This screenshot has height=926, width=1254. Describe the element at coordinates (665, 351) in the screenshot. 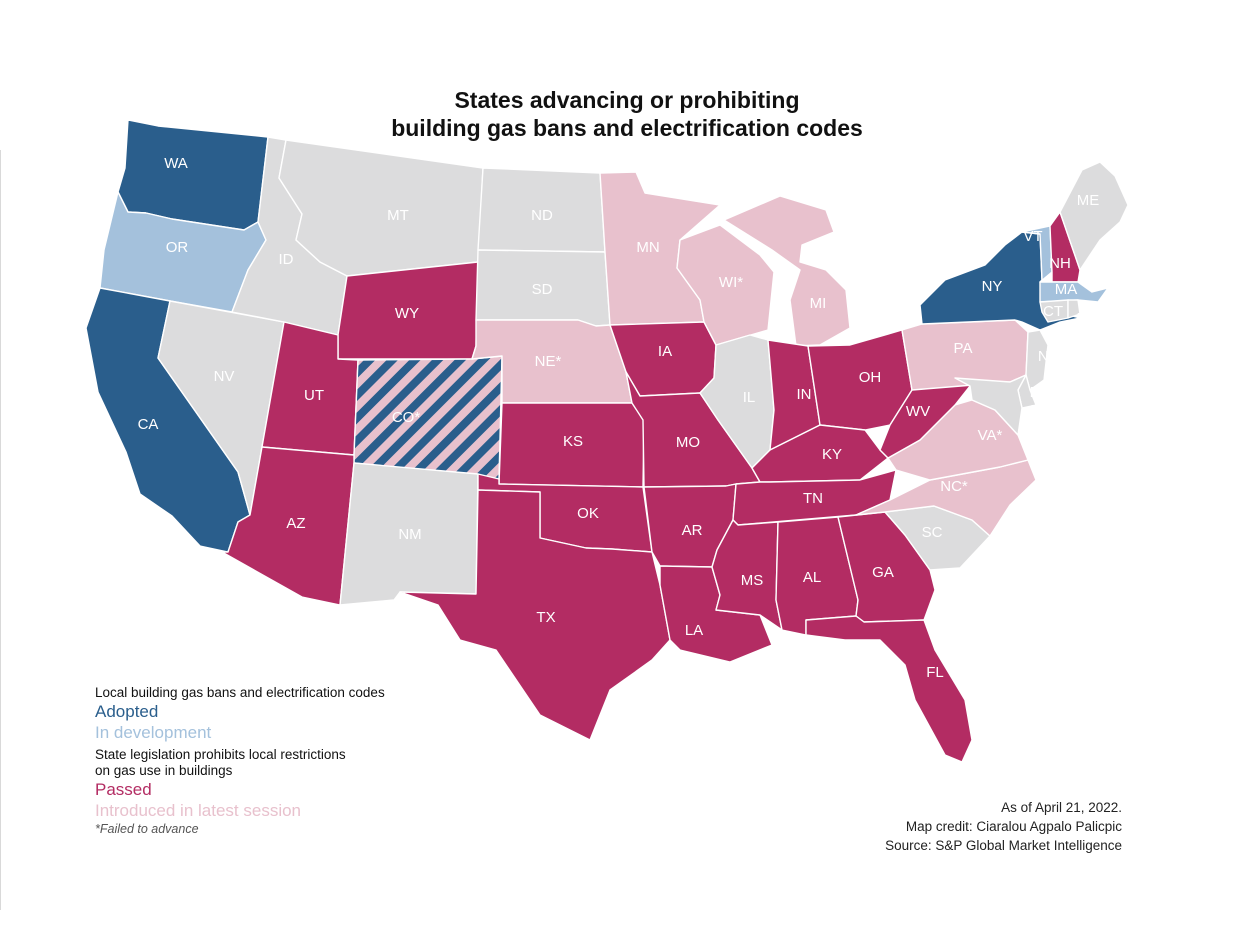

I see `state-label-ia: IA` at that location.